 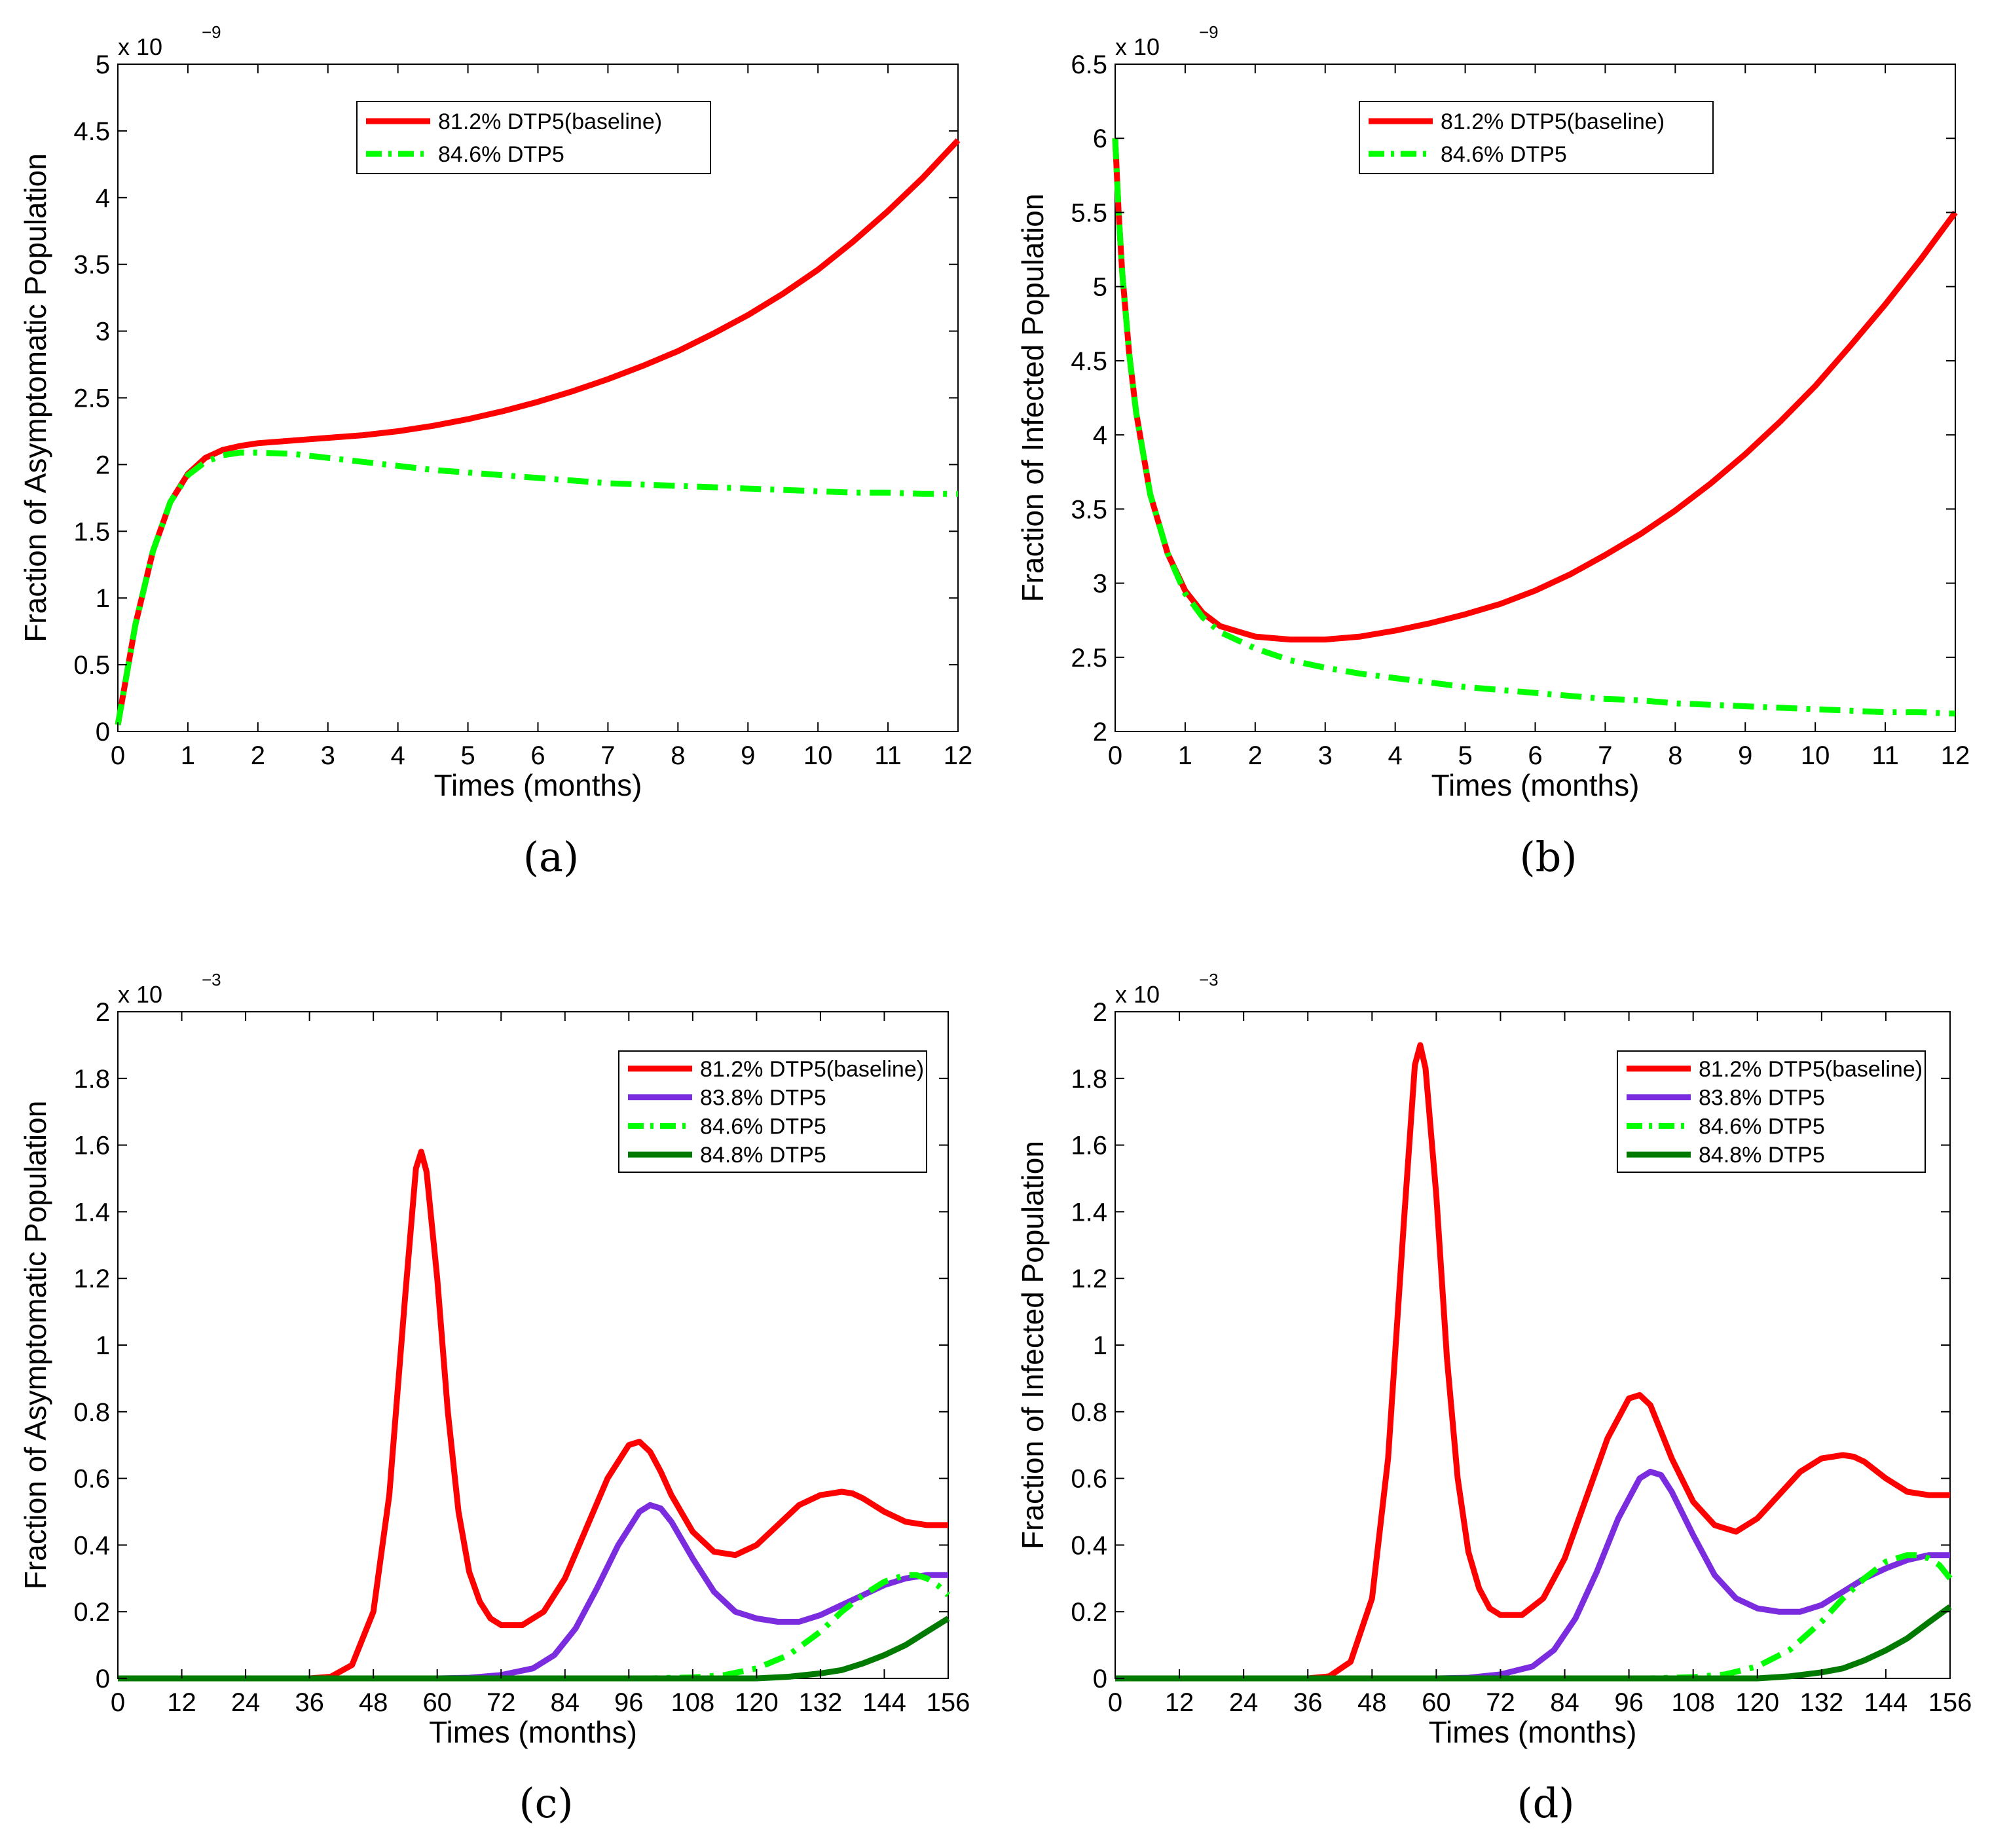 What do you see at coordinates (92, 398) in the screenshot?
I see `y-tick-label: 2.5` at bounding box center [92, 398].